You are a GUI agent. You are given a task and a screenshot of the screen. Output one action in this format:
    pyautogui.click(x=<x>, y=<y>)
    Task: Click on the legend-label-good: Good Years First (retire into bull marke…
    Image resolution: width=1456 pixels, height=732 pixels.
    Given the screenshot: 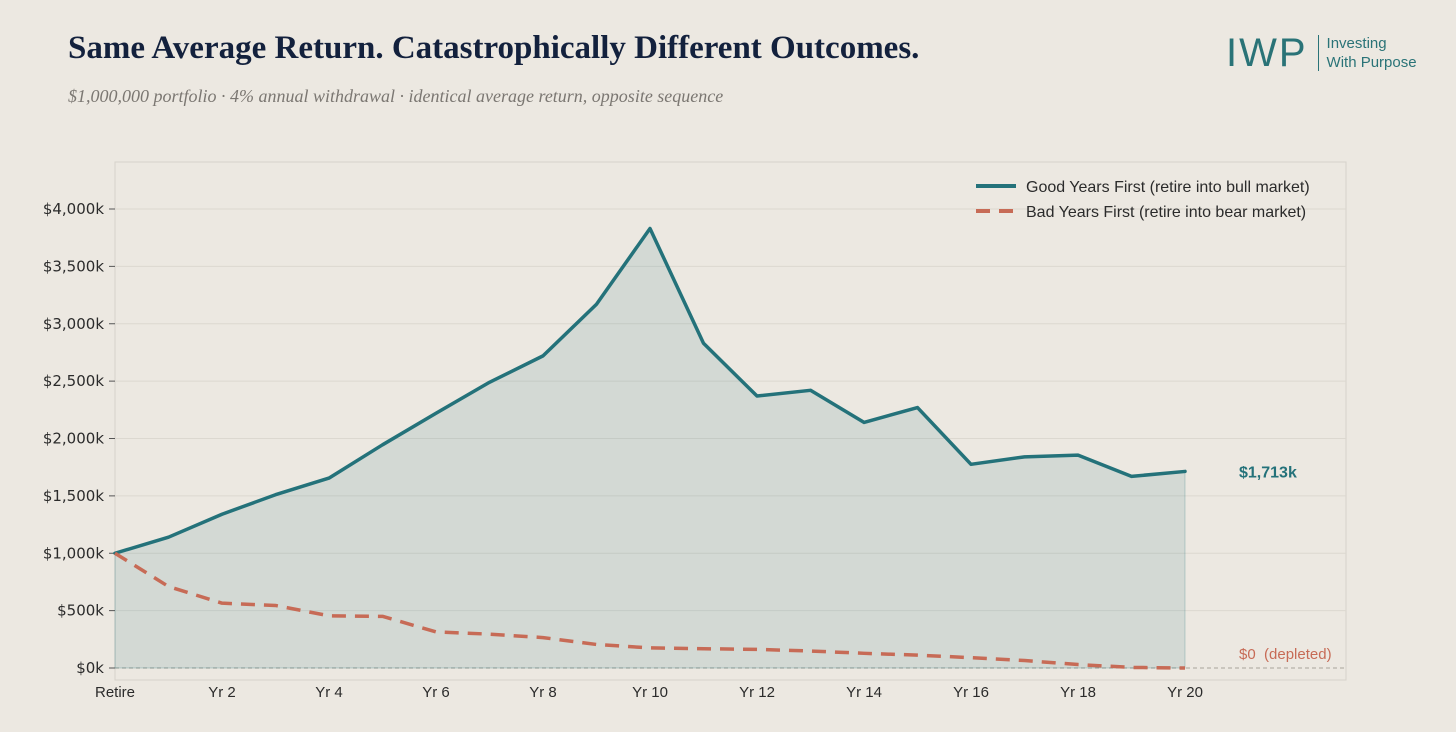 What is the action you would take?
    pyautogui.click(x=1168, y=187)
    